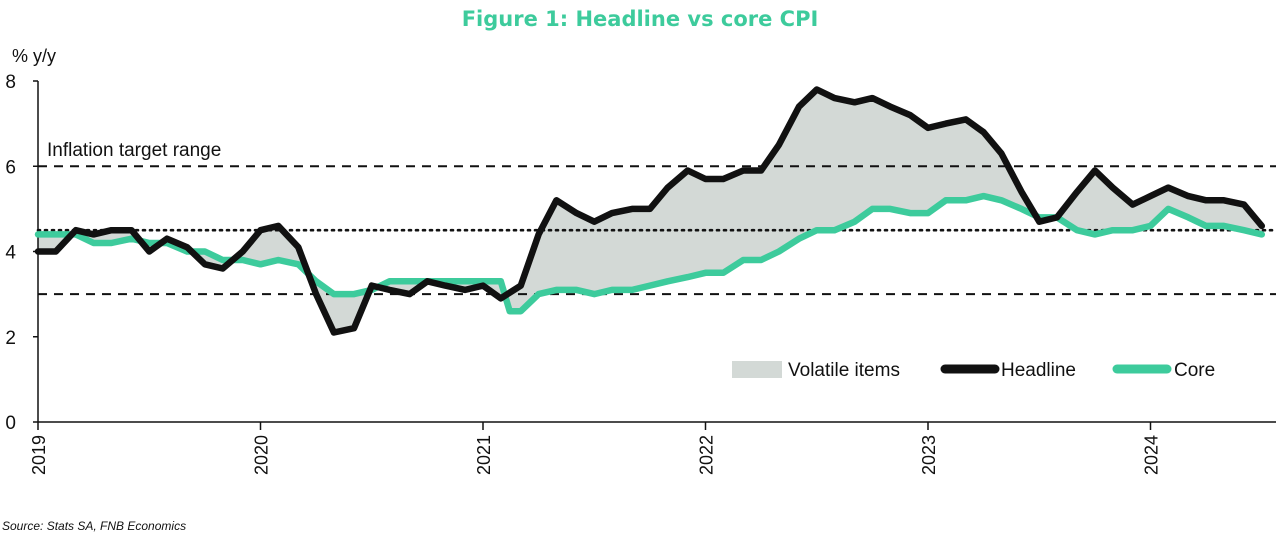 The image size is (1280, 536). What do you see at coordinates (484, 455) in the screenshot?
I see `x-tick-label: 2021` at bounding box center [484, 455].